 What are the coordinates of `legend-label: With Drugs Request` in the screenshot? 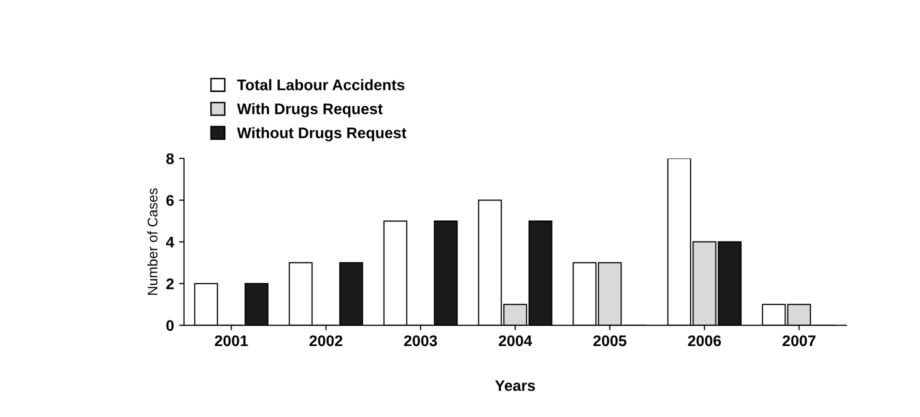 It's located at (309, 110).